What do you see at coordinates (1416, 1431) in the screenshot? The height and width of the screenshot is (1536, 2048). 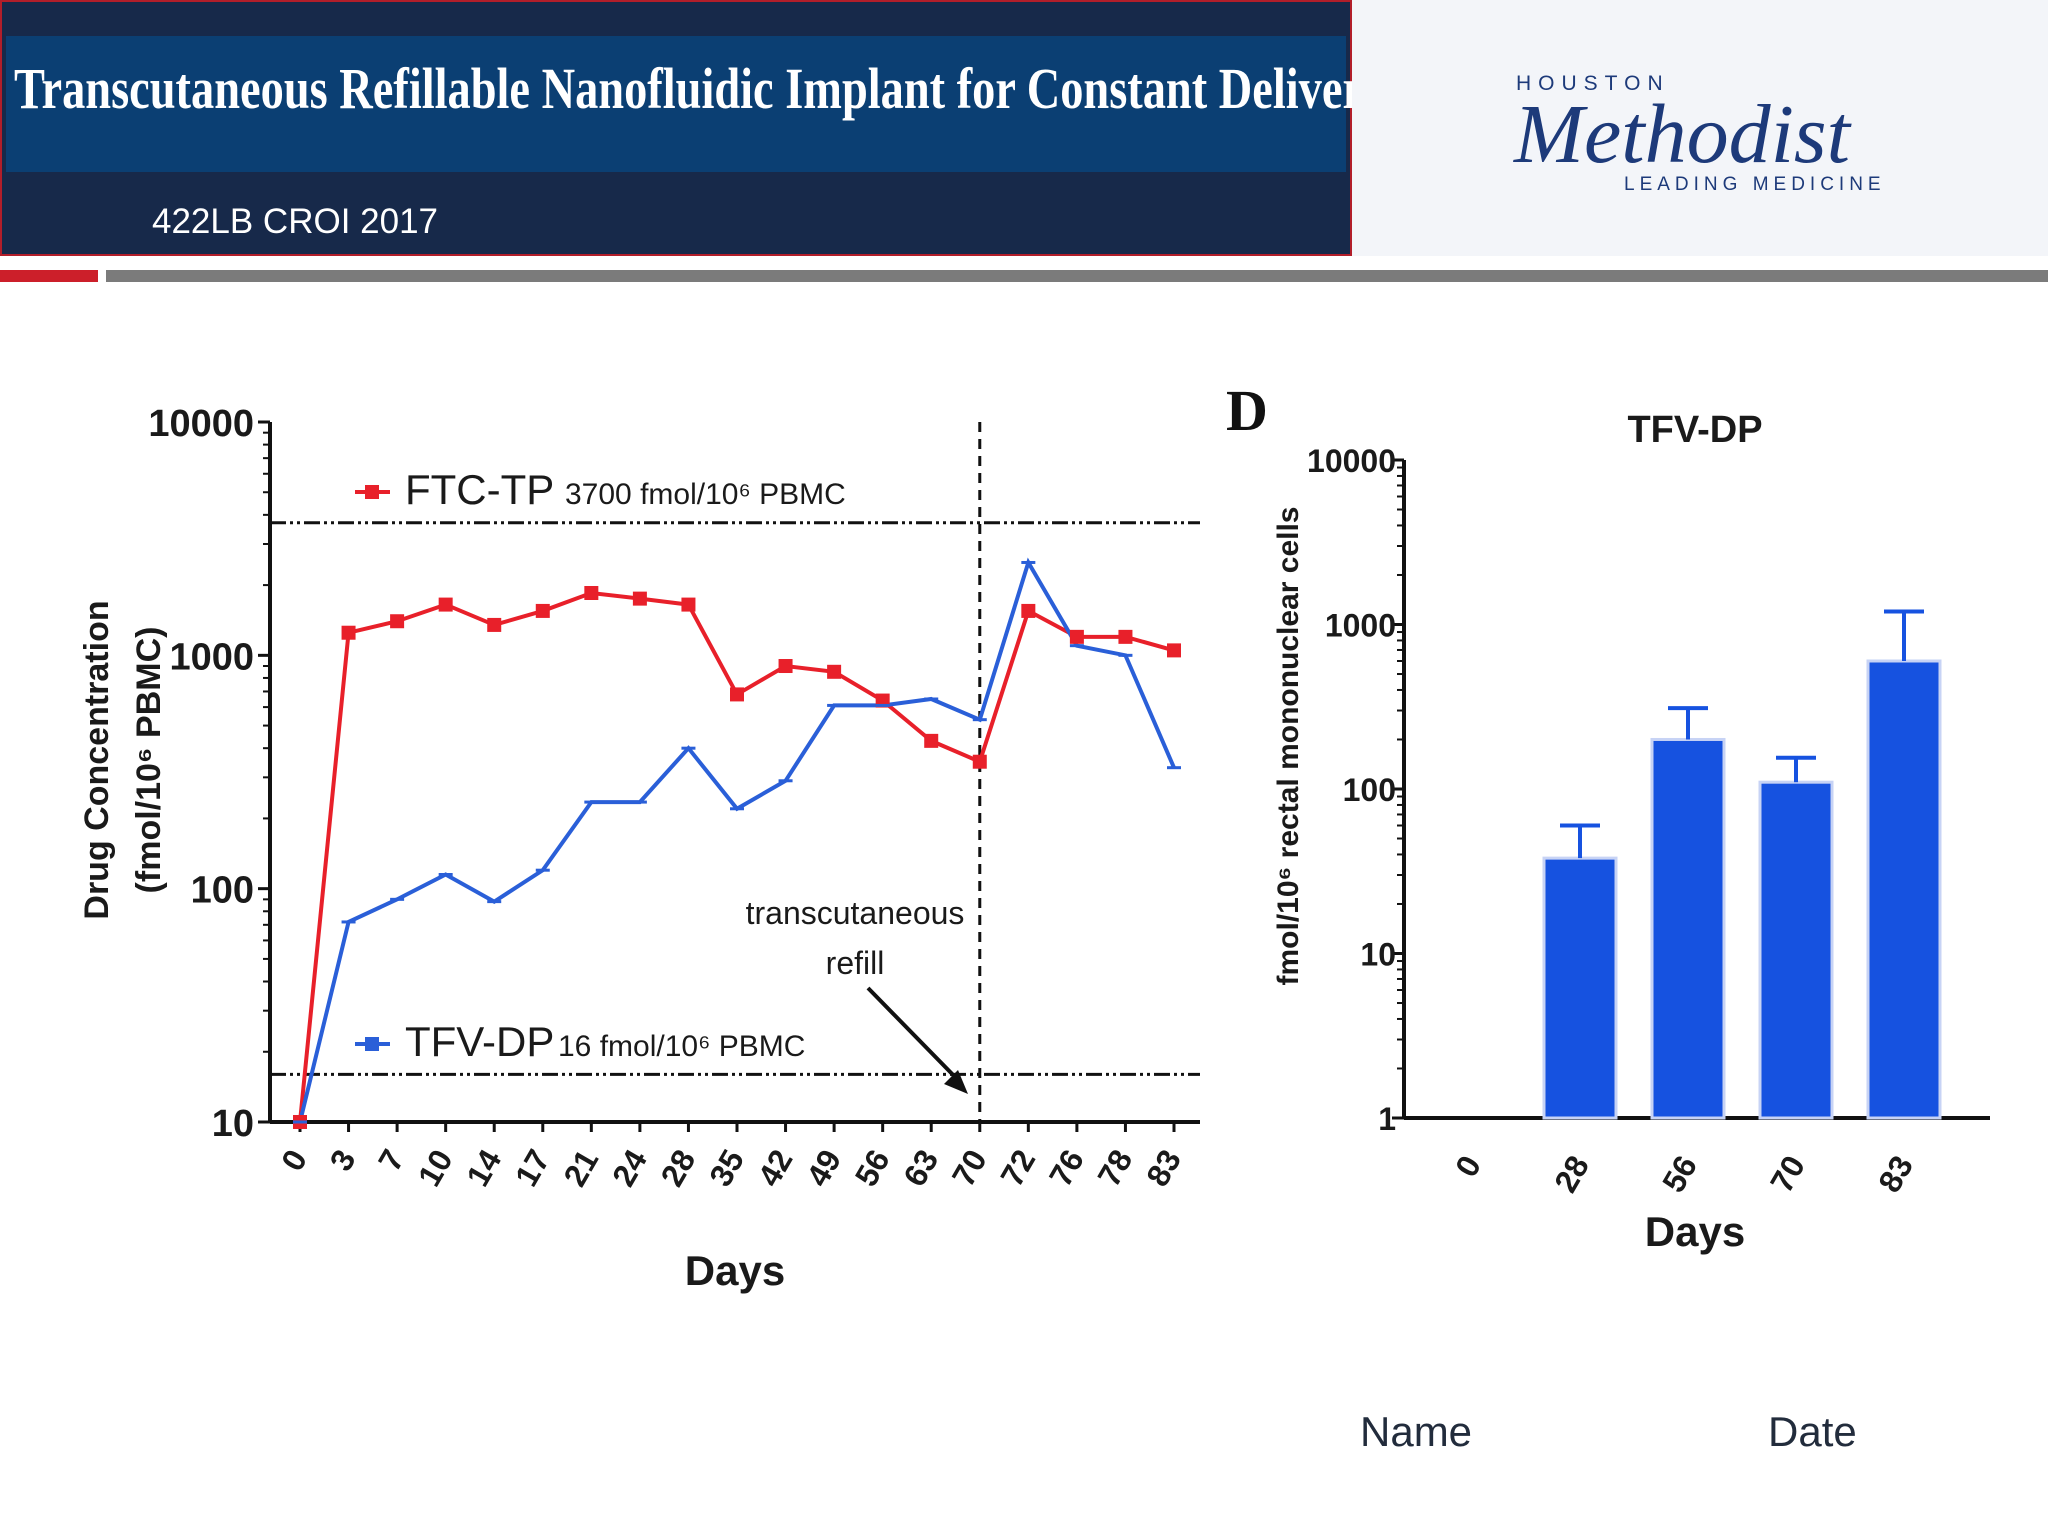 I see `footer-name: Name` at bounding box center [1416, 1431].